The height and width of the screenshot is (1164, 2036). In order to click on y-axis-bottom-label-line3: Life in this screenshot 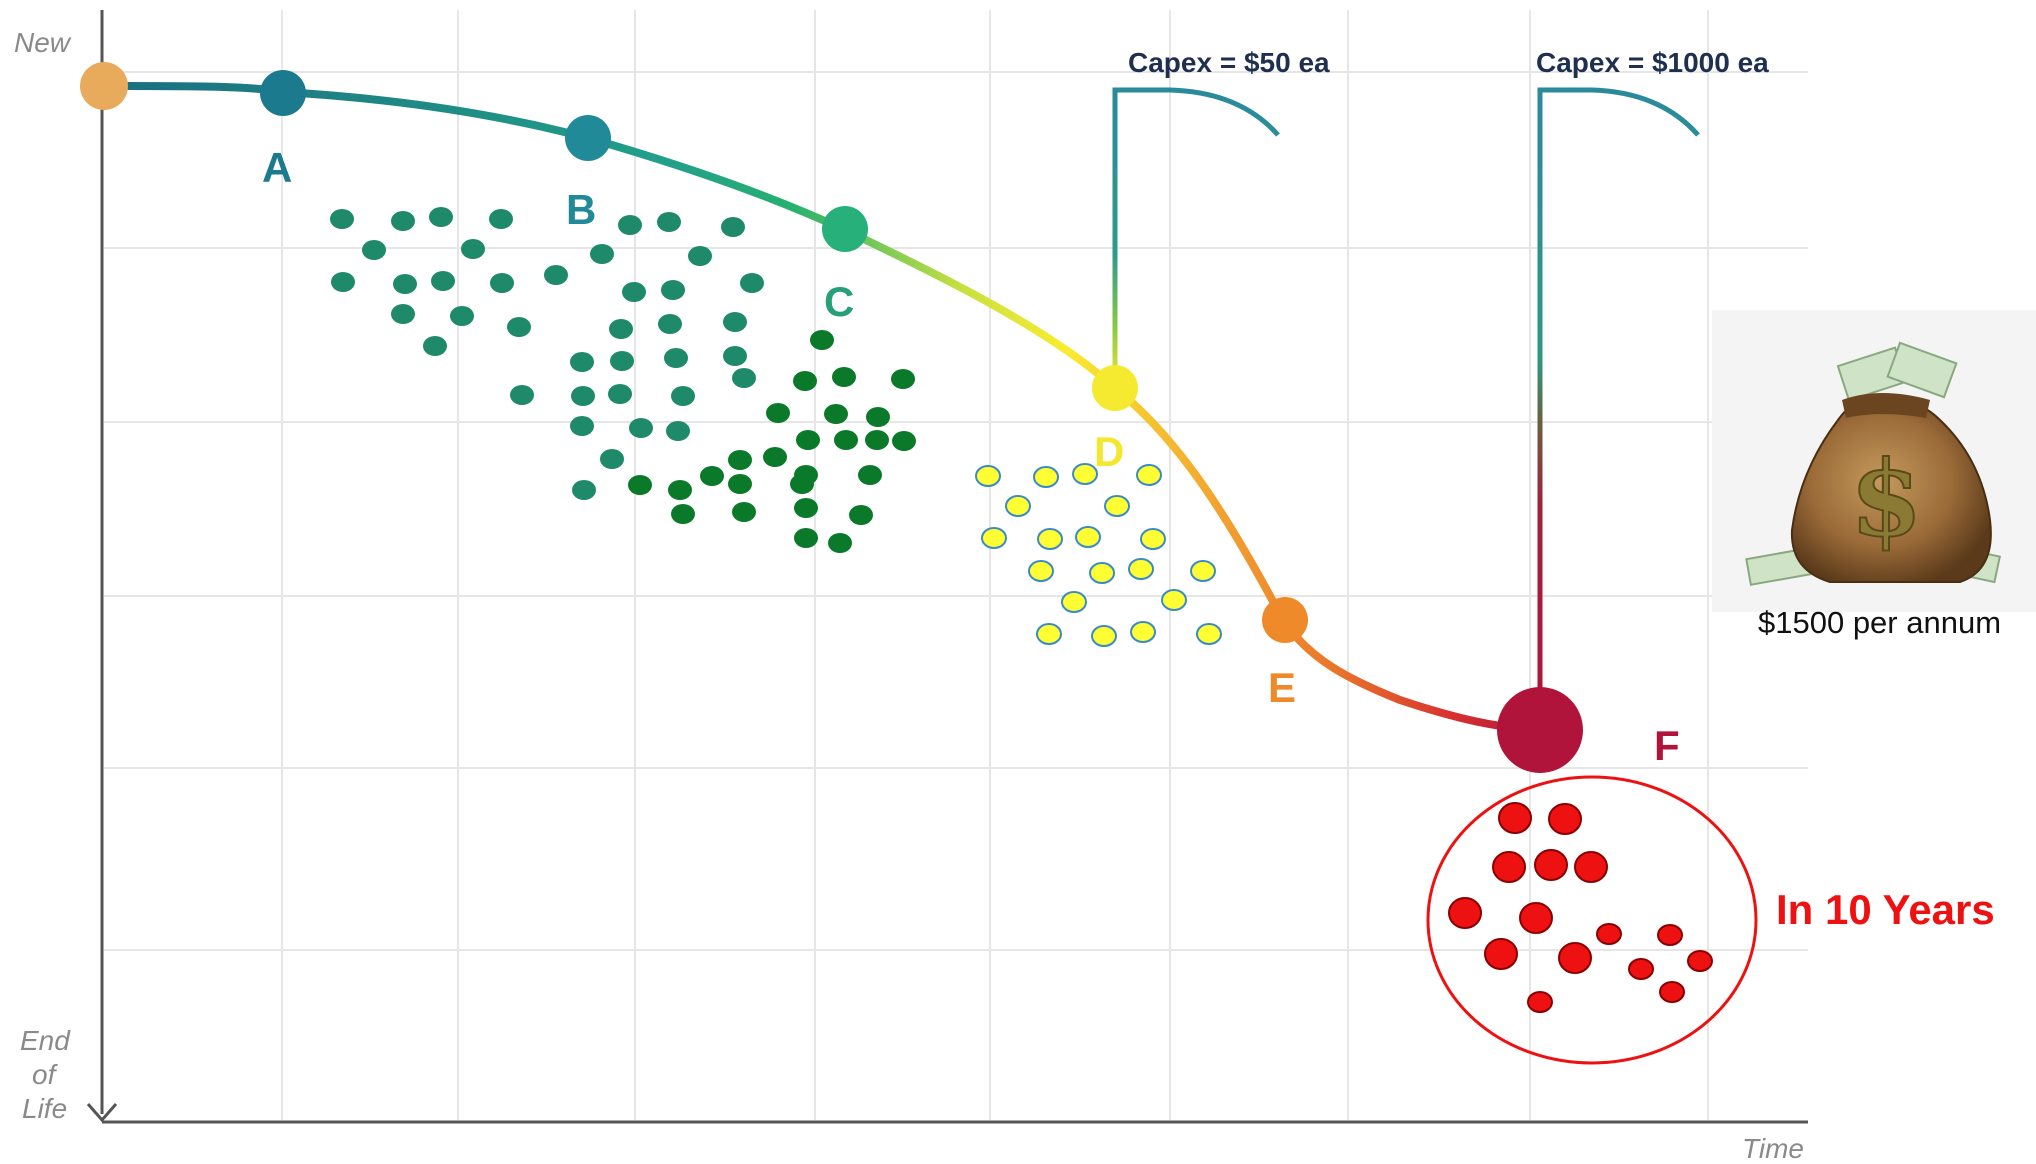, I will do `click(44, 1108)`.